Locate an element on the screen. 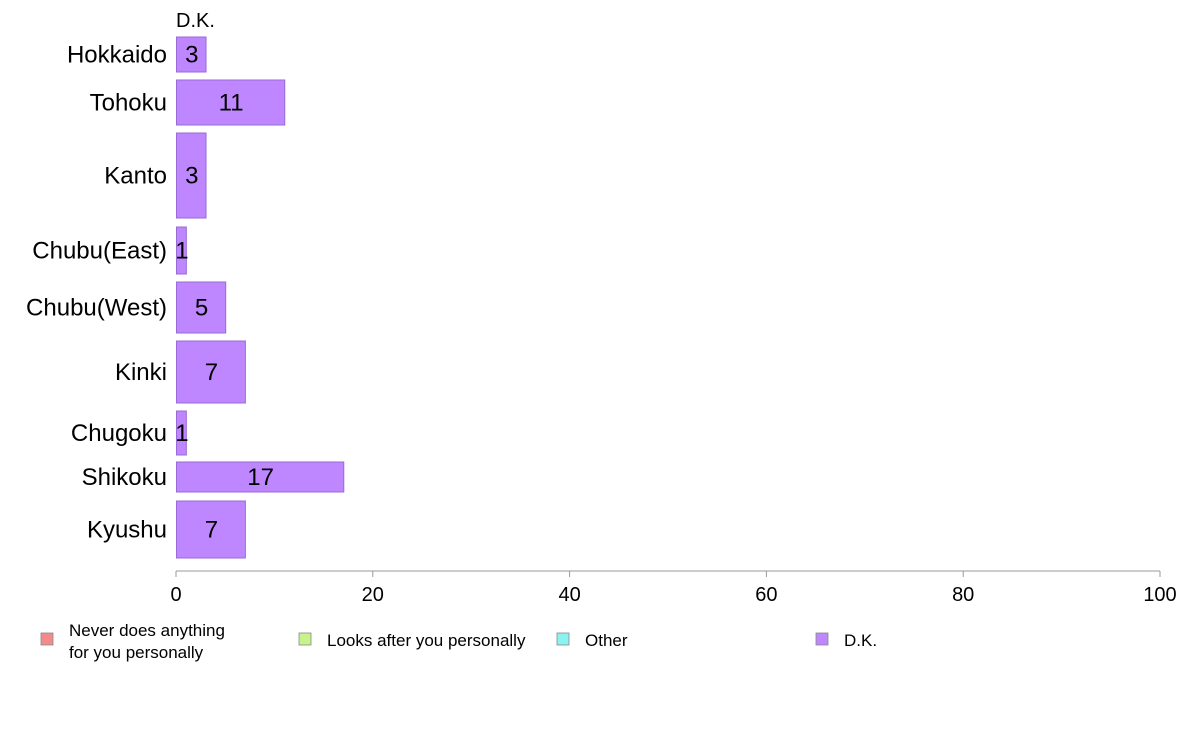 The width and height of the screenshot is (1188, 736). x-tick-label: 80 is located at coordinates (963, 595).